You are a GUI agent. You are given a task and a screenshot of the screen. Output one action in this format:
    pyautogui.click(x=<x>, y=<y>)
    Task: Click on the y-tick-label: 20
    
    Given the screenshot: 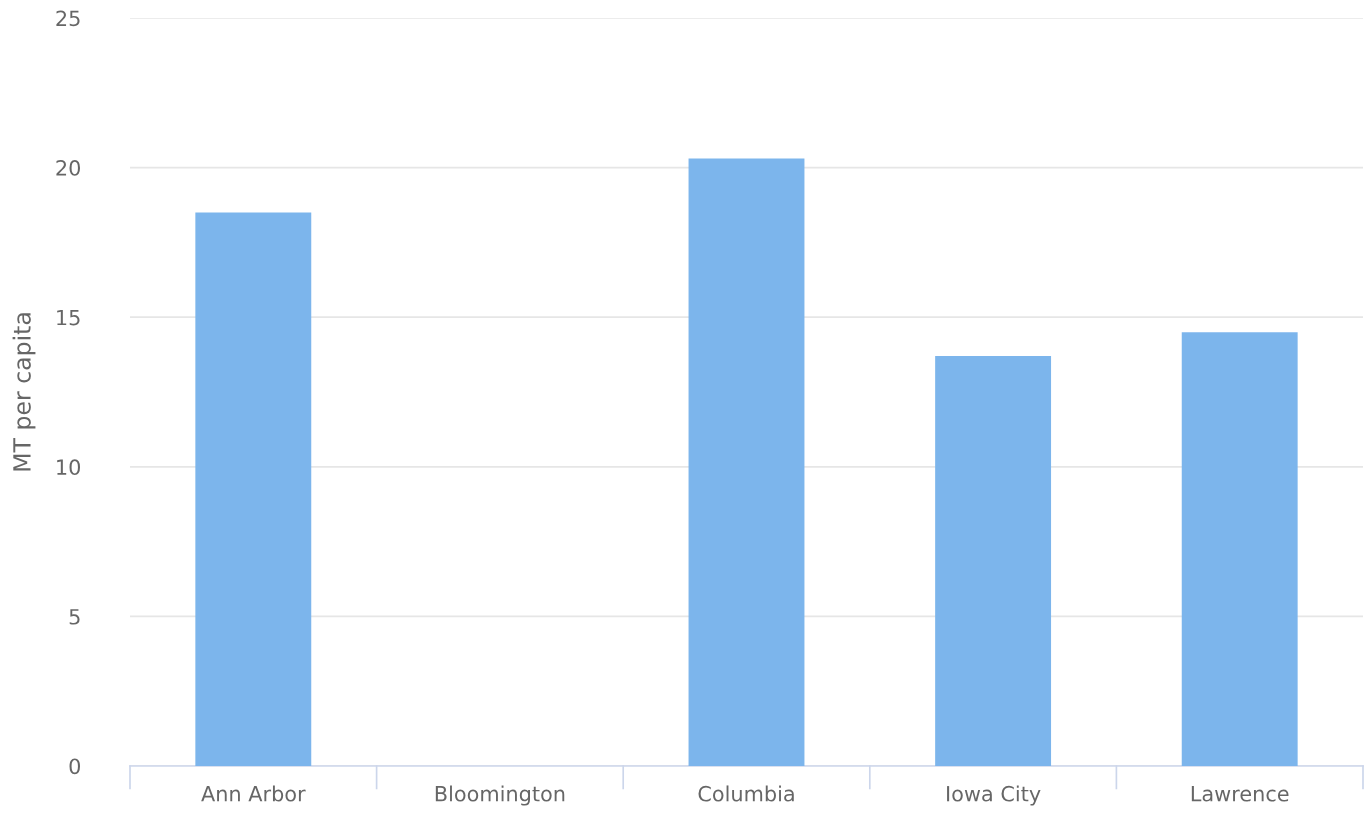 What is the action you would take?
    pyautogui.click(x=68, y=168)
    